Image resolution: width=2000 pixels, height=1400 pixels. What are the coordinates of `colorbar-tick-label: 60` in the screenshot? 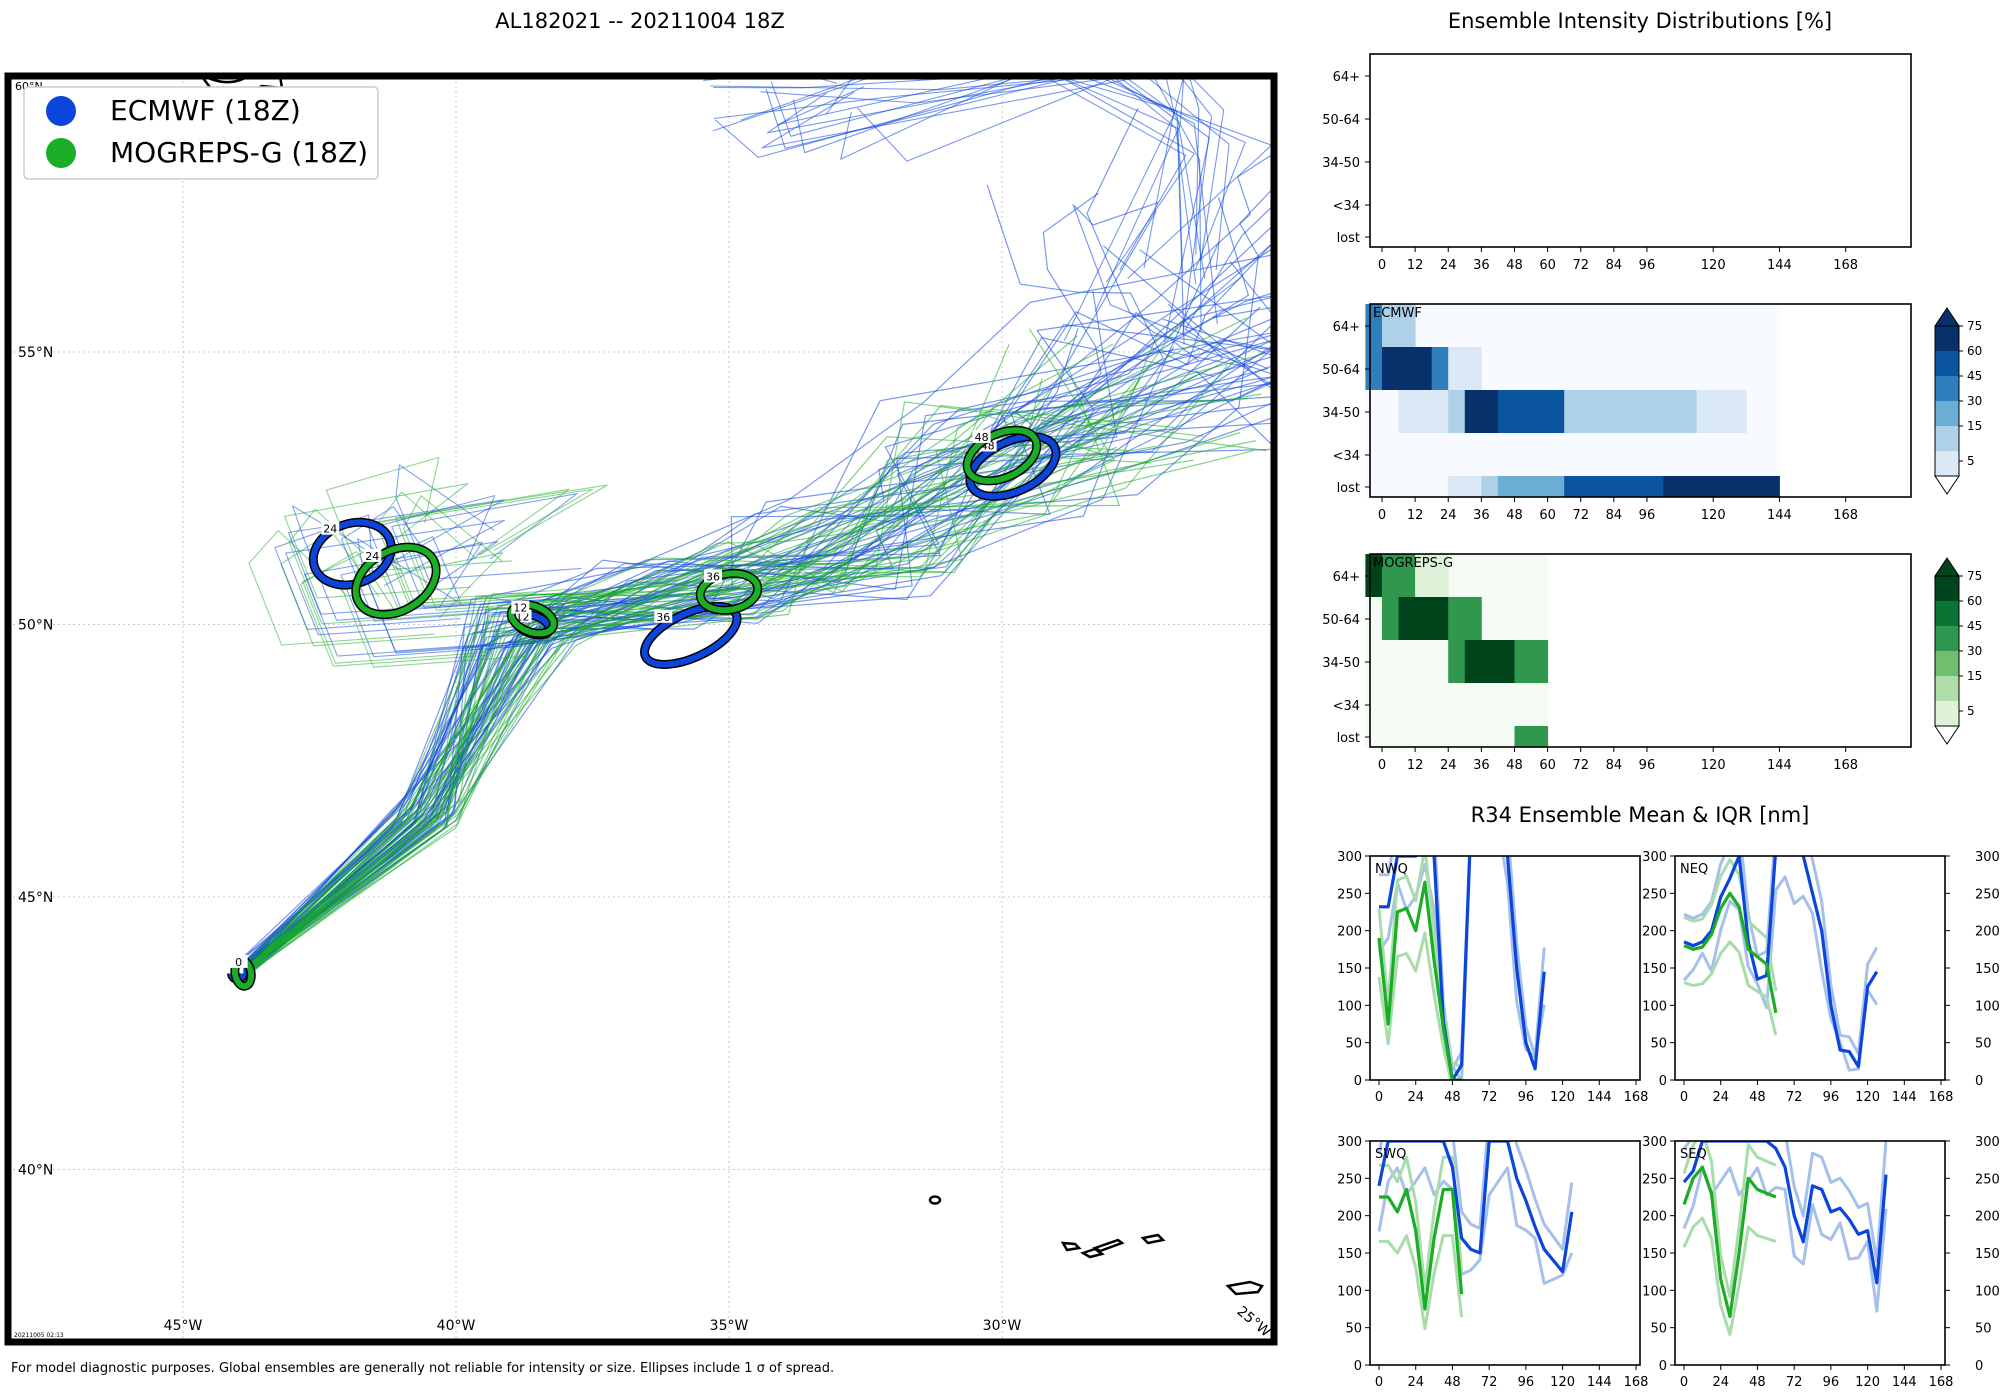 It's located at (1974, 351).